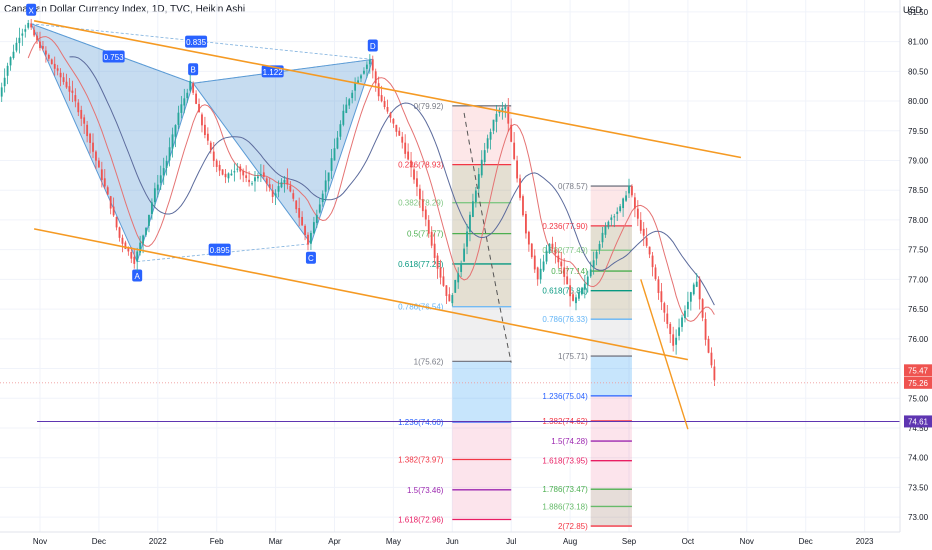 The width and height of the screenshot is (932, 550). I want to click on pattern-ratio-label: 1.122, so click(273, 72).